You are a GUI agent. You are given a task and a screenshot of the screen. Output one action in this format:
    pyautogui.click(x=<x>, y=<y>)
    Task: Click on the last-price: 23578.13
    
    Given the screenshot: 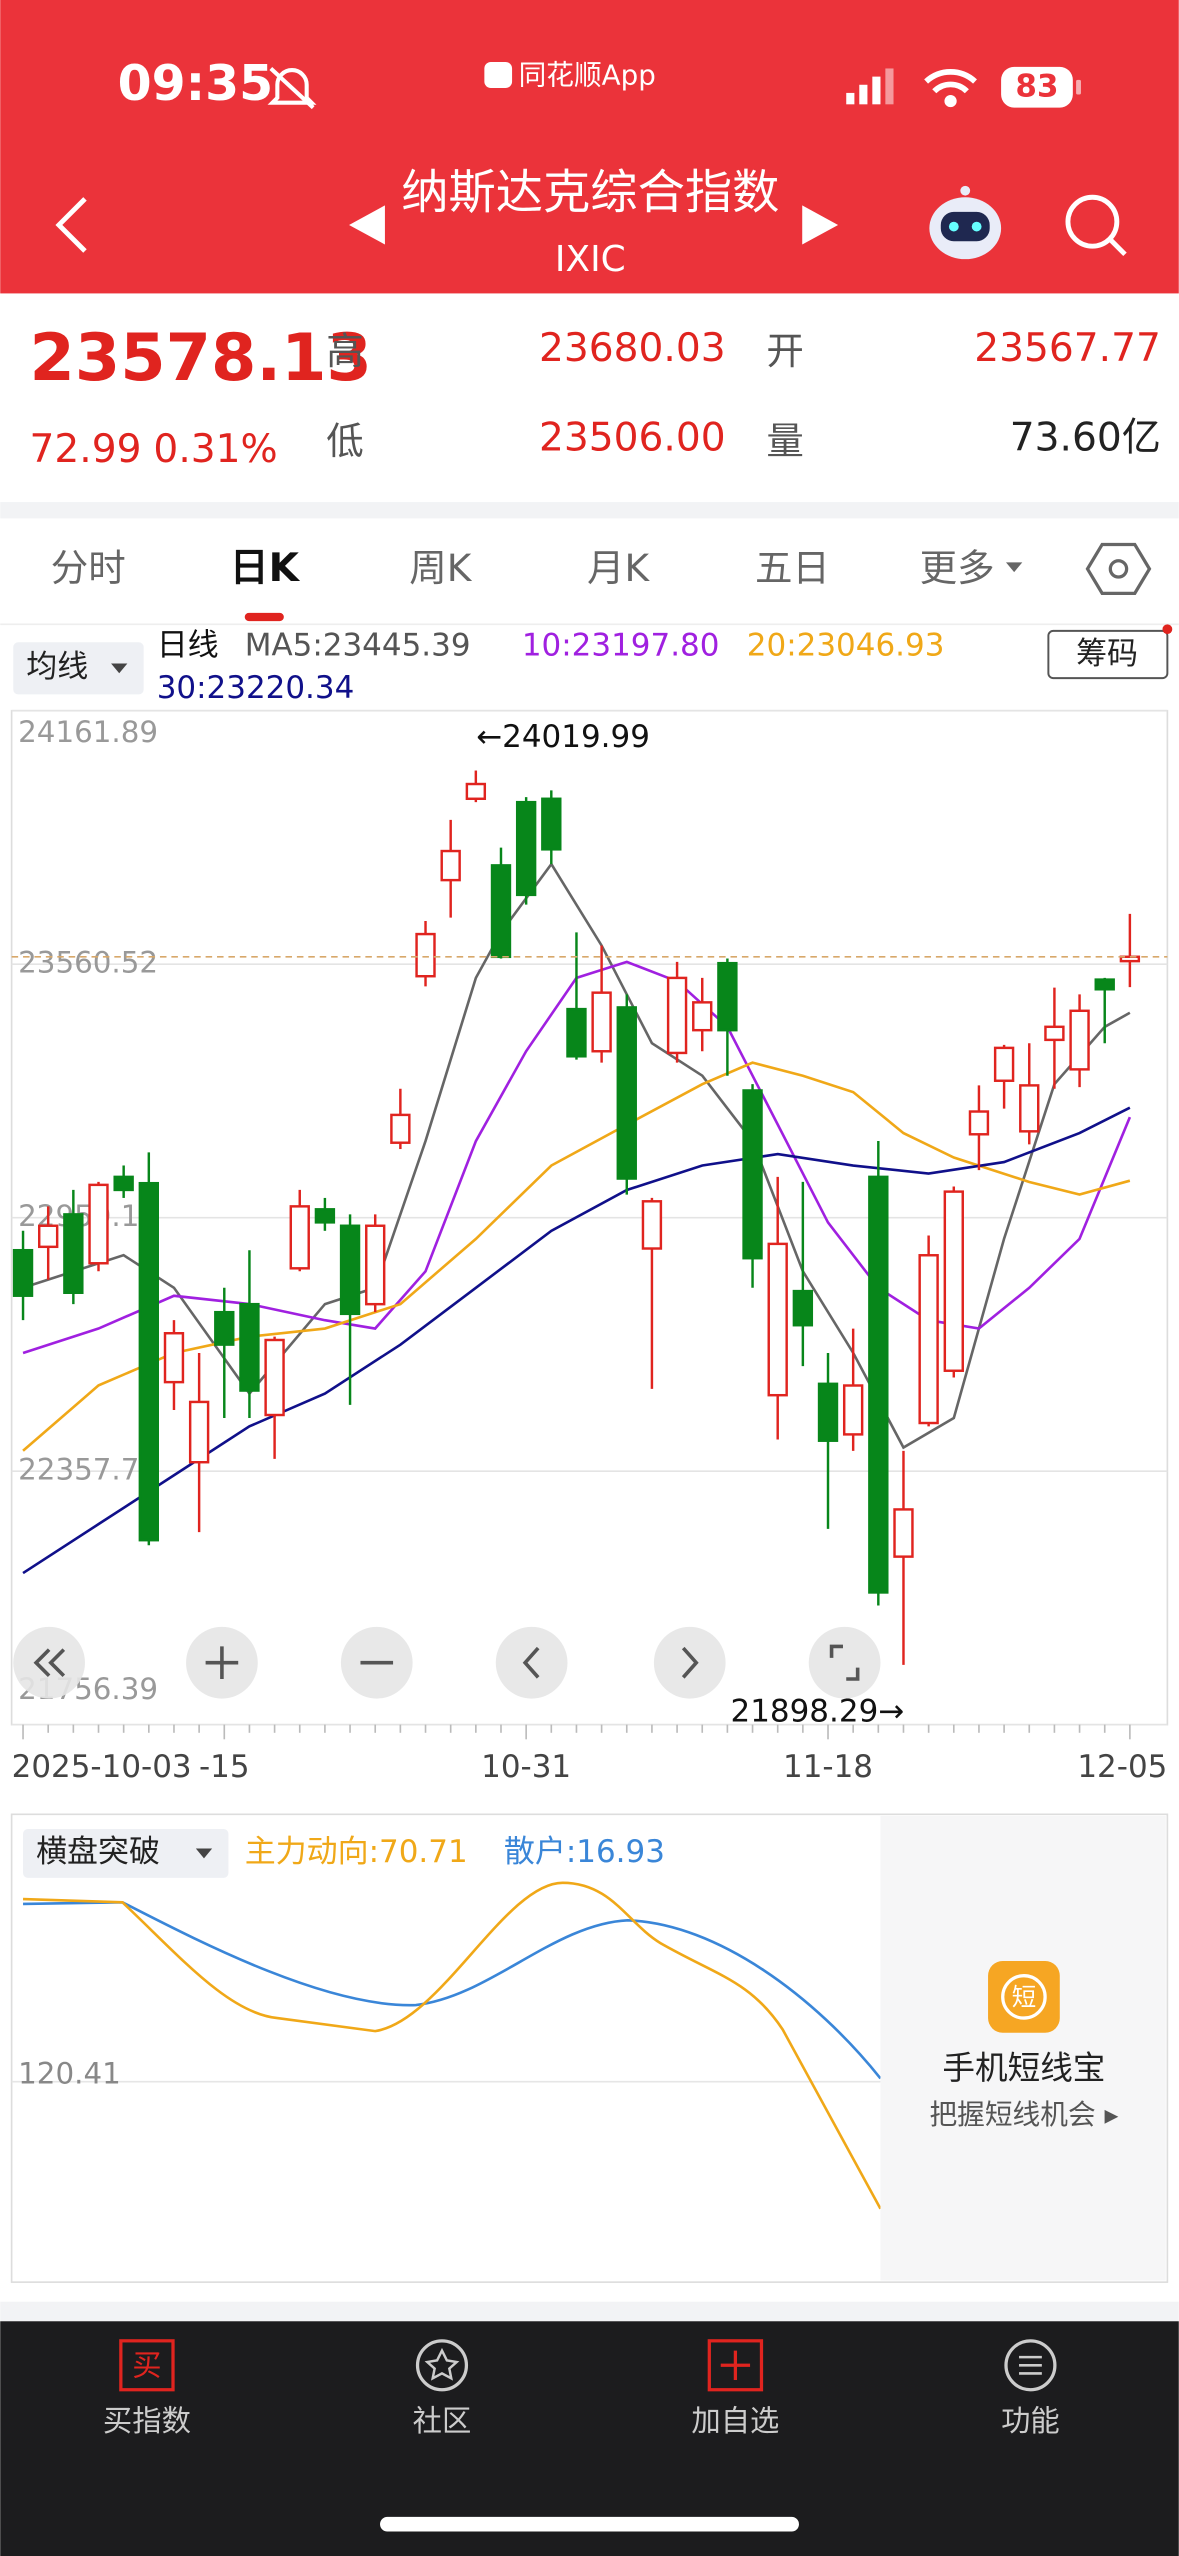 What is the action you would take?
    pyautogui.click(x=201, y=358)
    